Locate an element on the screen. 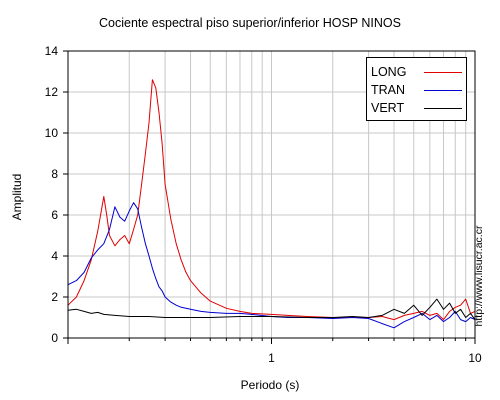 Image resolution: width=500 pixels, height=400 pixels. x-tick-label: 10 is located at coordinates (475, 358).